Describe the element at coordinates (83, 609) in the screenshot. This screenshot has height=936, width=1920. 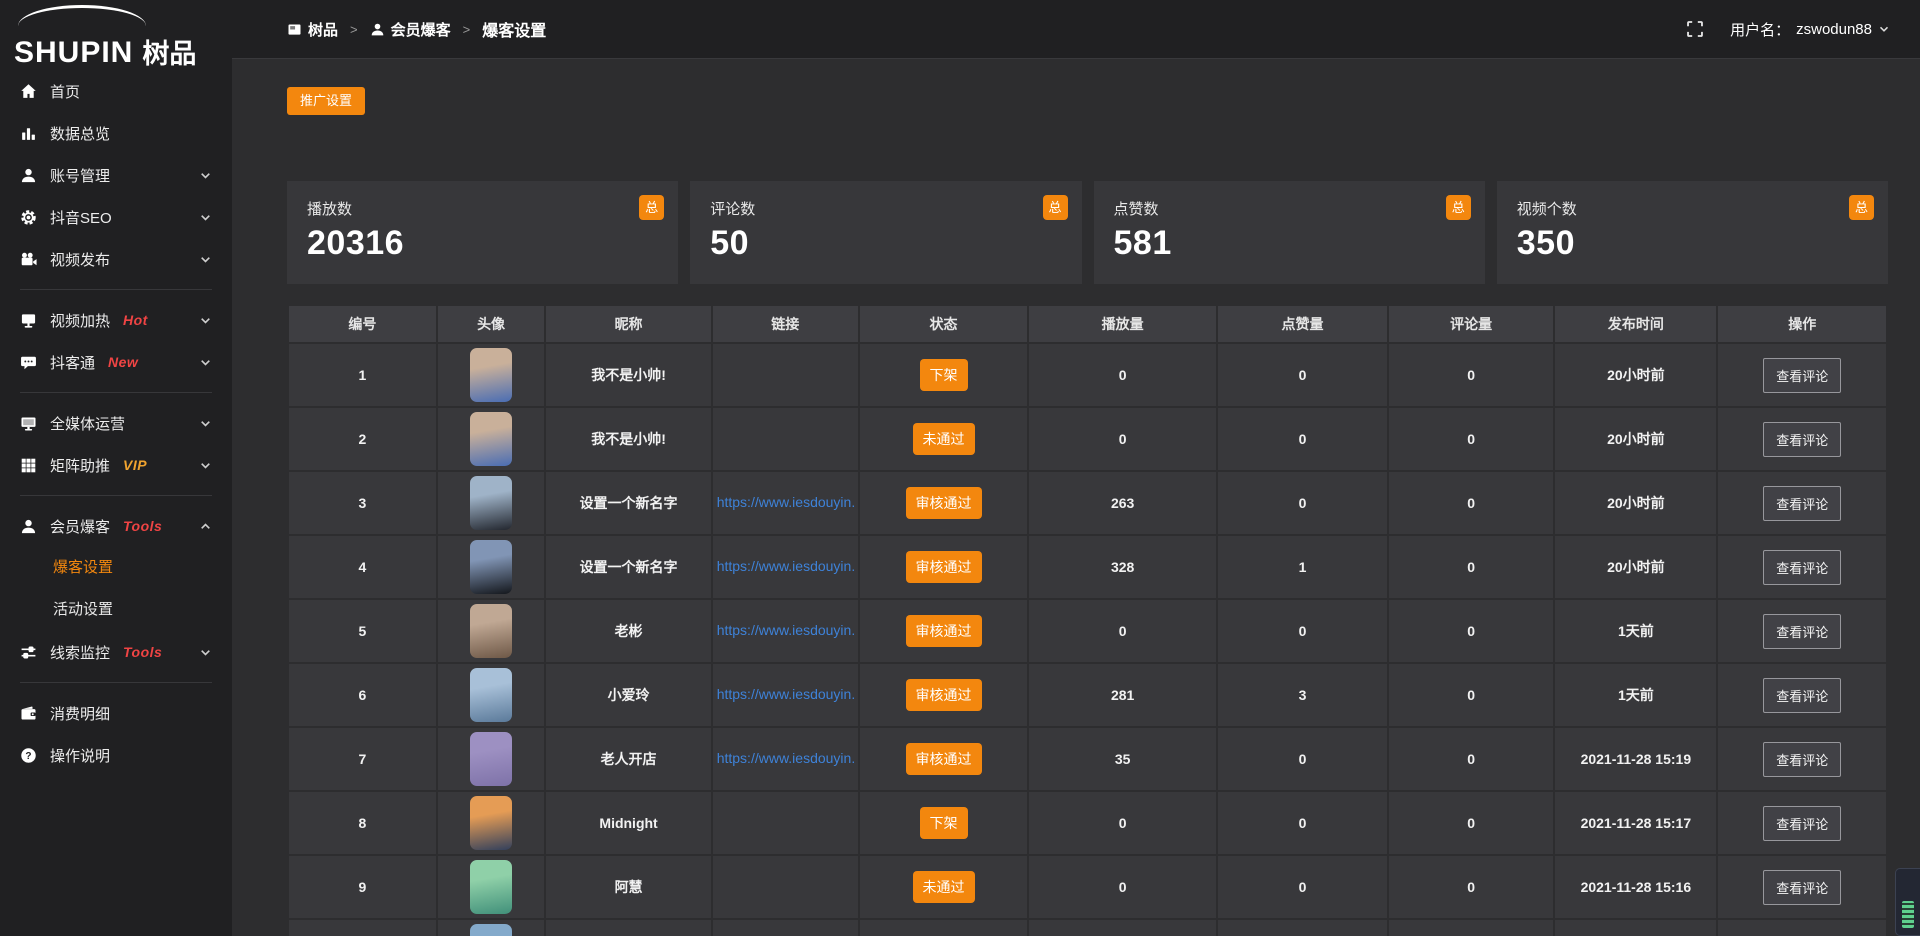
I see `sidebar-subitem-activity-settings: 活动设置` at that location.